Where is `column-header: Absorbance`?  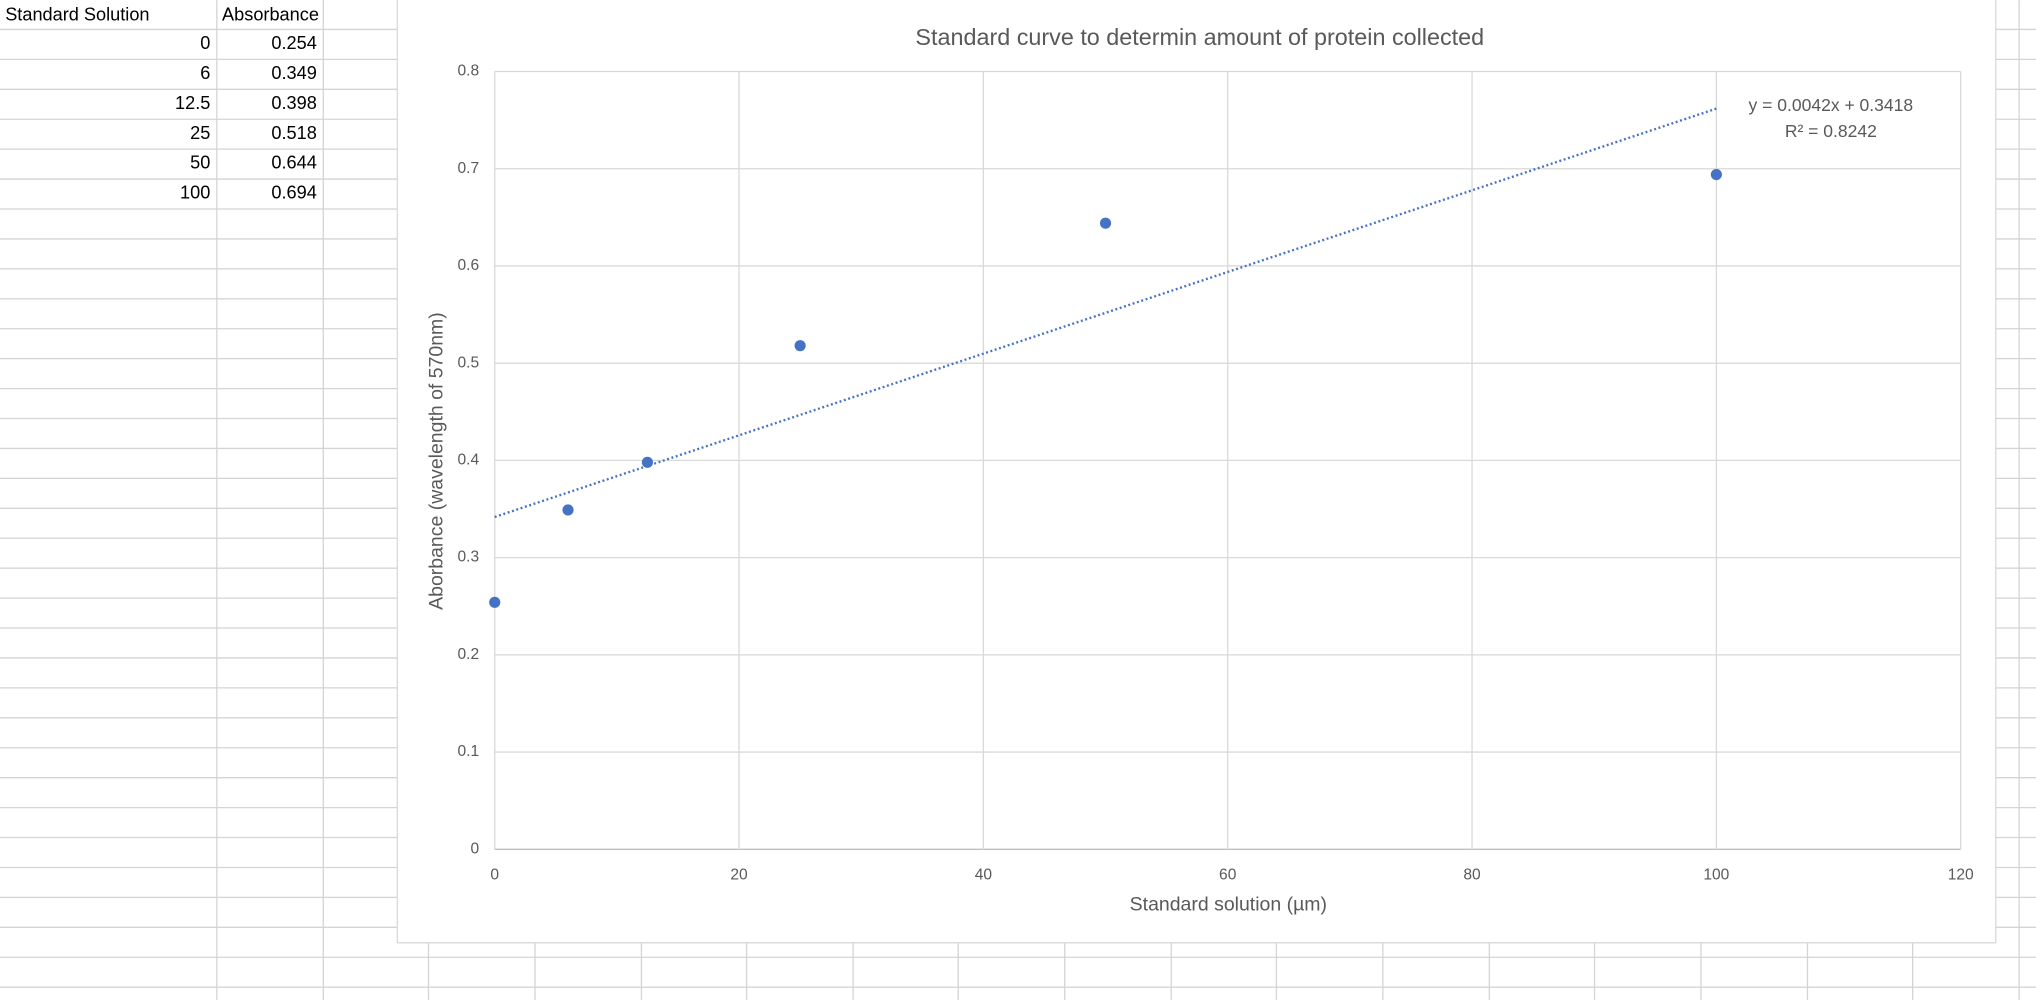 column-header: Absorbance is located at coordinates (270, 14).